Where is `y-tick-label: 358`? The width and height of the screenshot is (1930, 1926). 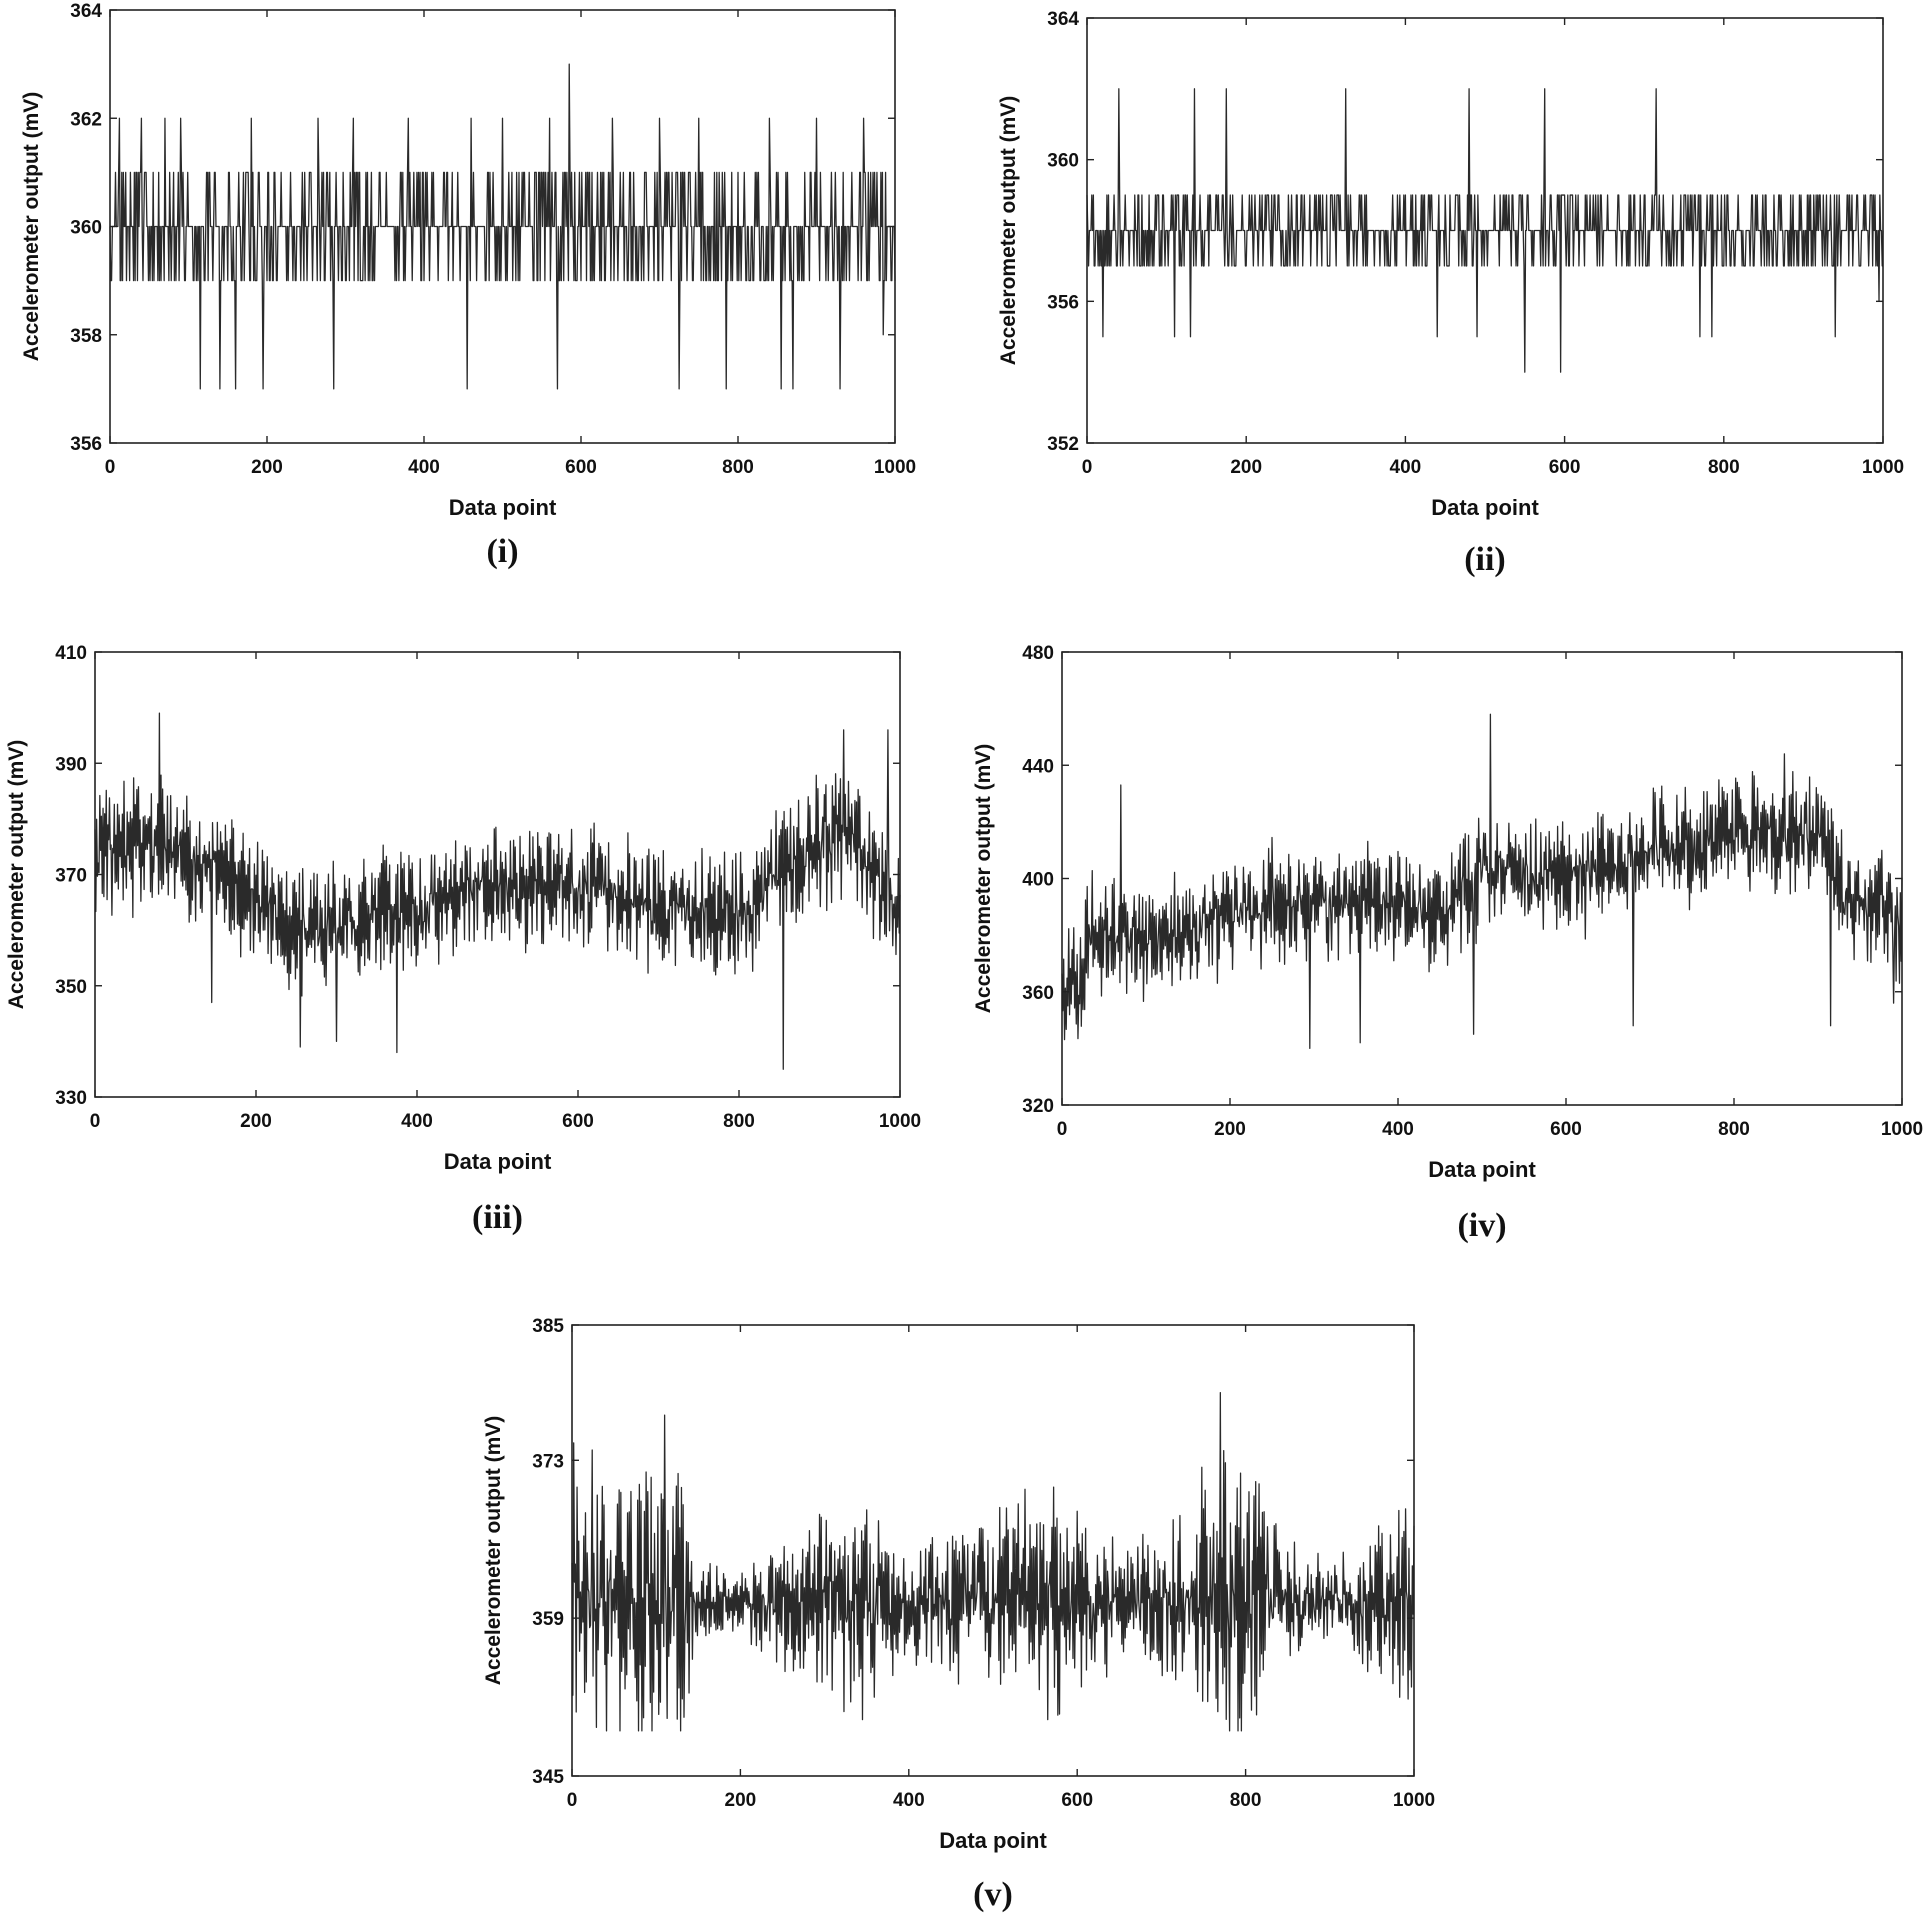 y-tick-label: 358 is located at coordinates (86, 336).